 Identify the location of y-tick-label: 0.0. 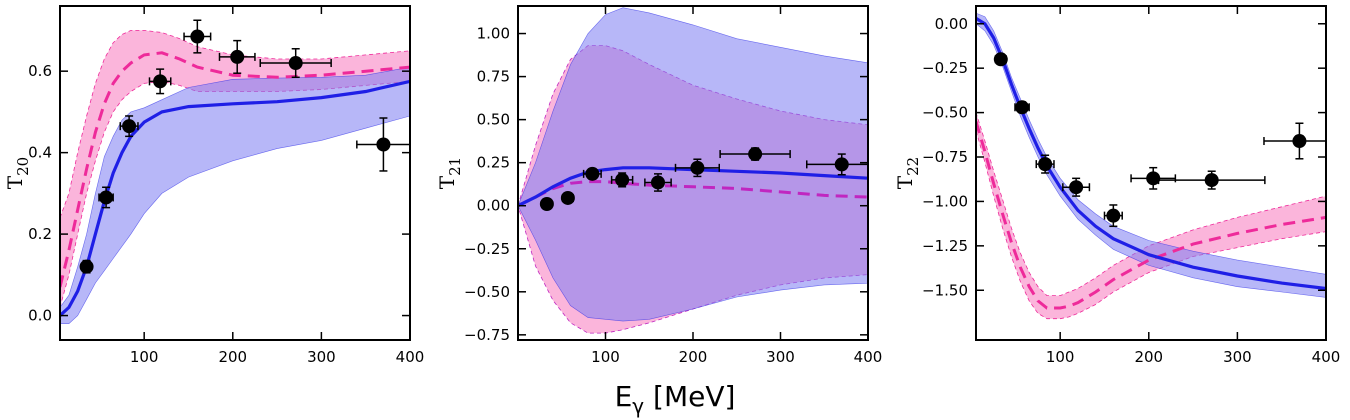
(40, 316).